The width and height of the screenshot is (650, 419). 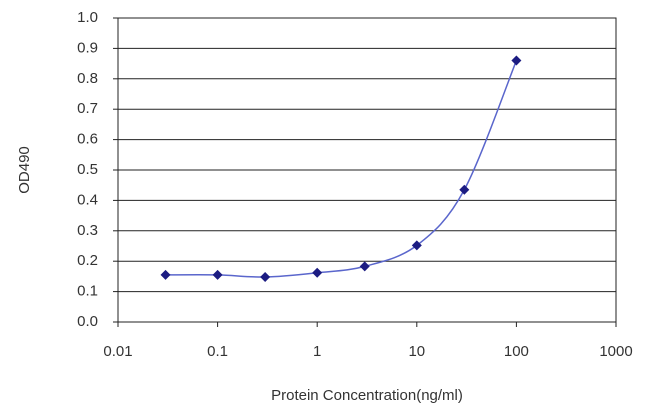 What do you see at coordinates (117, 351) in the screenshot?
I see `x-tick-label: 0.01` at bounding box center [117, 351].